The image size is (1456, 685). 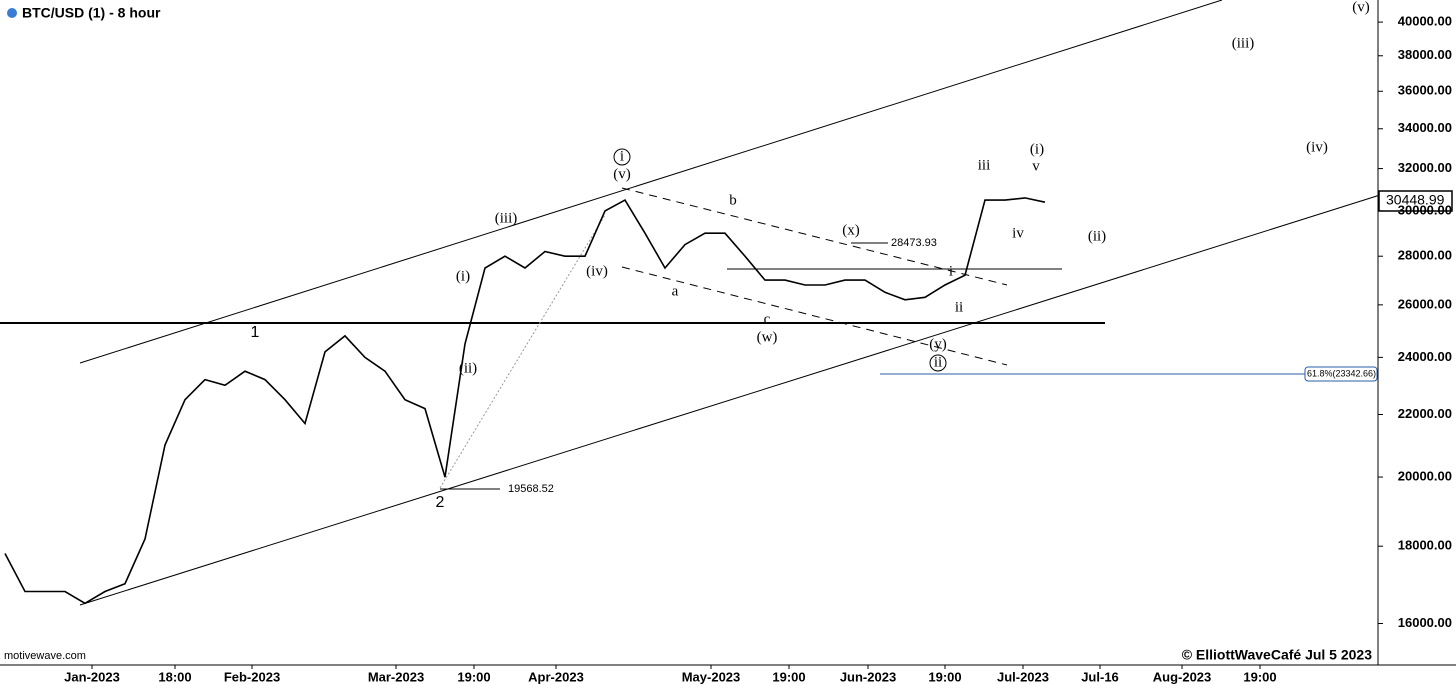 What do you see at coordinates (984, 165) in the screenshot?
I see `annotation: iii` at bounding box center [984, 165].